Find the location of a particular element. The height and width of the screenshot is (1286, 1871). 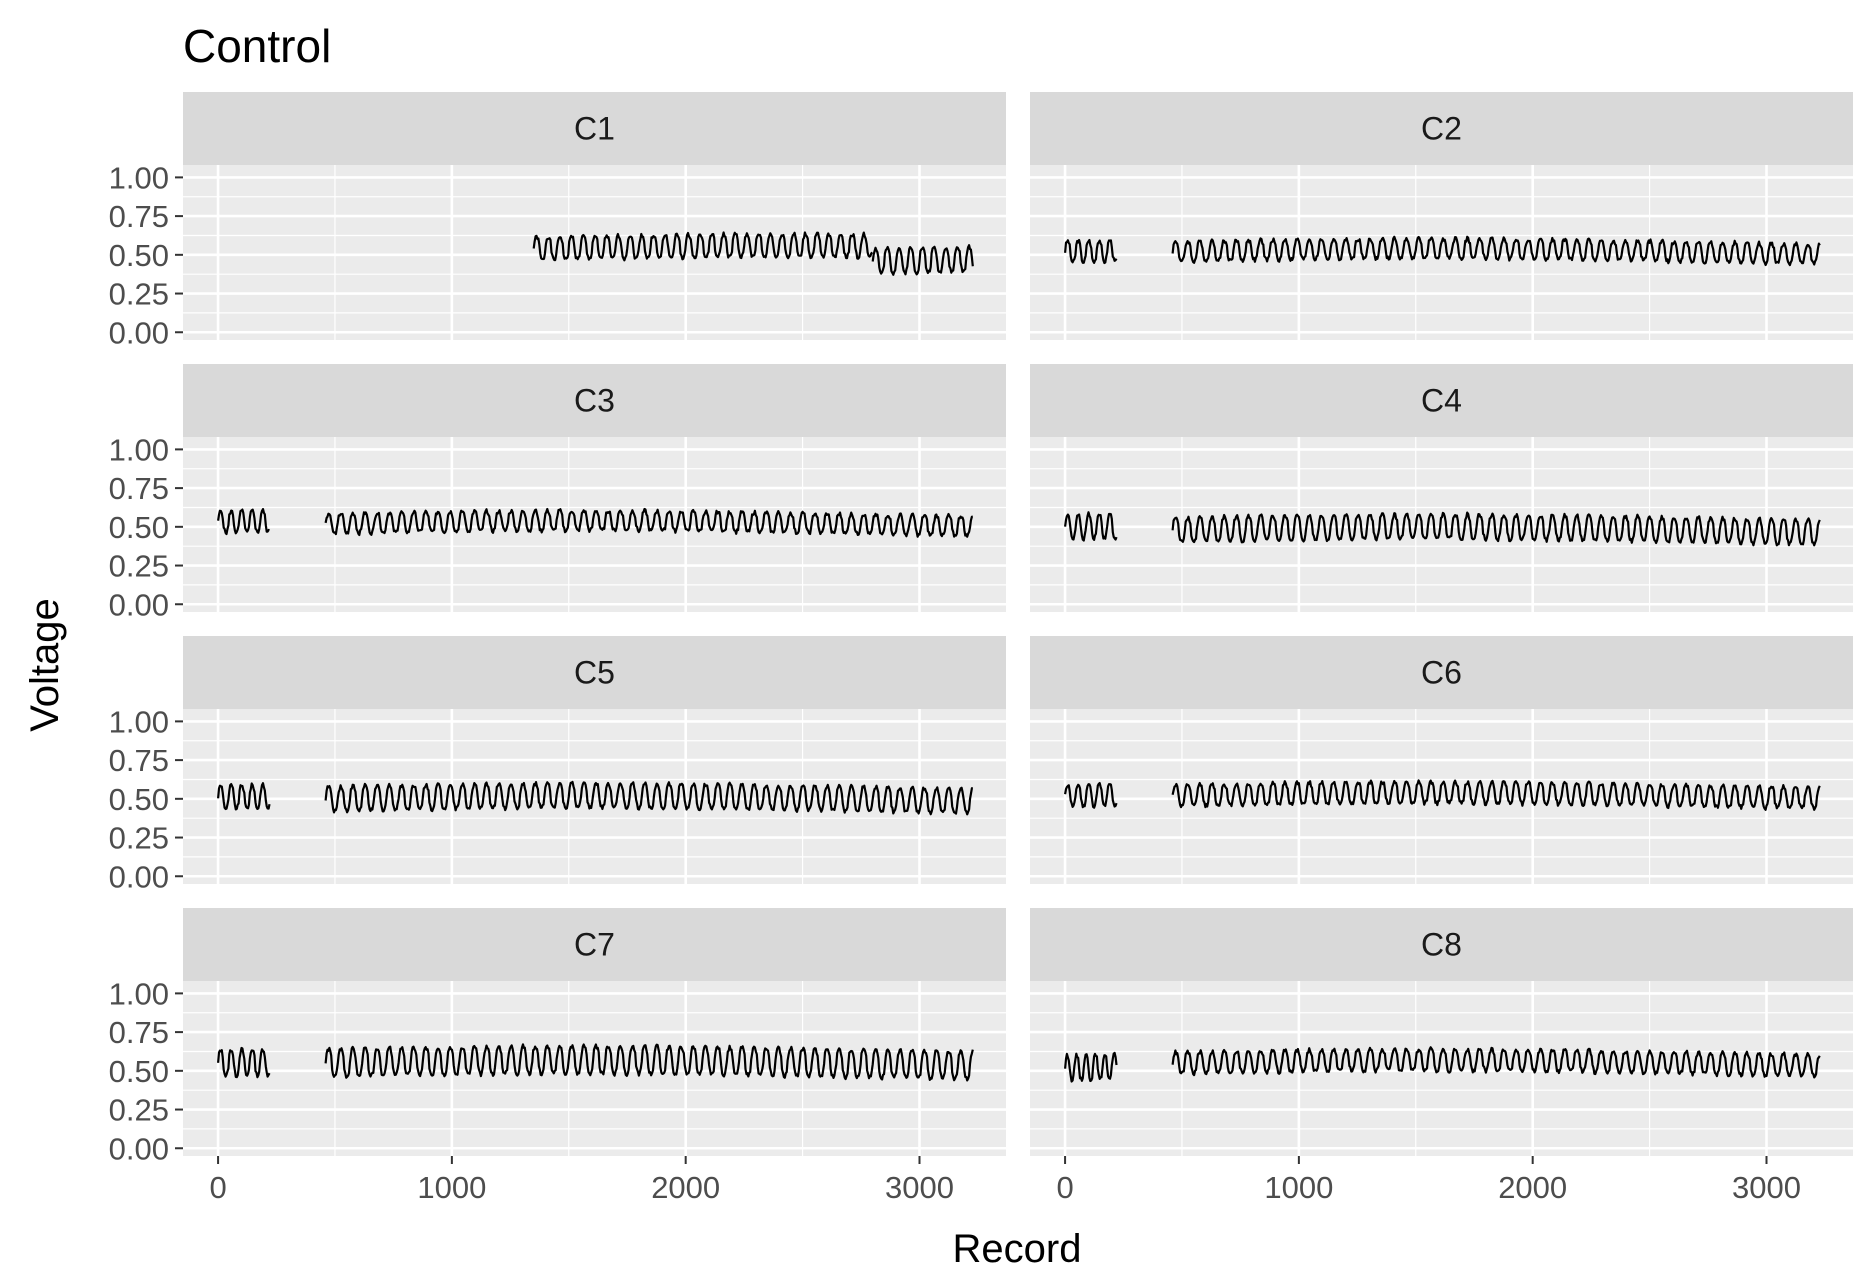

facet-panel-c1: C1 0.000.25 0.50 0.75 1.00 is located at coordinates (557, 221).